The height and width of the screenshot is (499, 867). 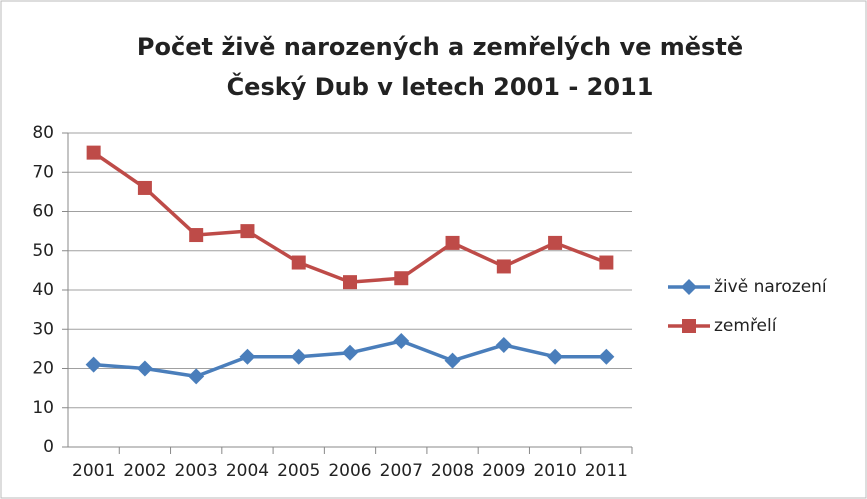 What do you see at coordinates (43, 408) in the screenshot?
I see `y-tick-label: 10` at bounding box center [43, 408].